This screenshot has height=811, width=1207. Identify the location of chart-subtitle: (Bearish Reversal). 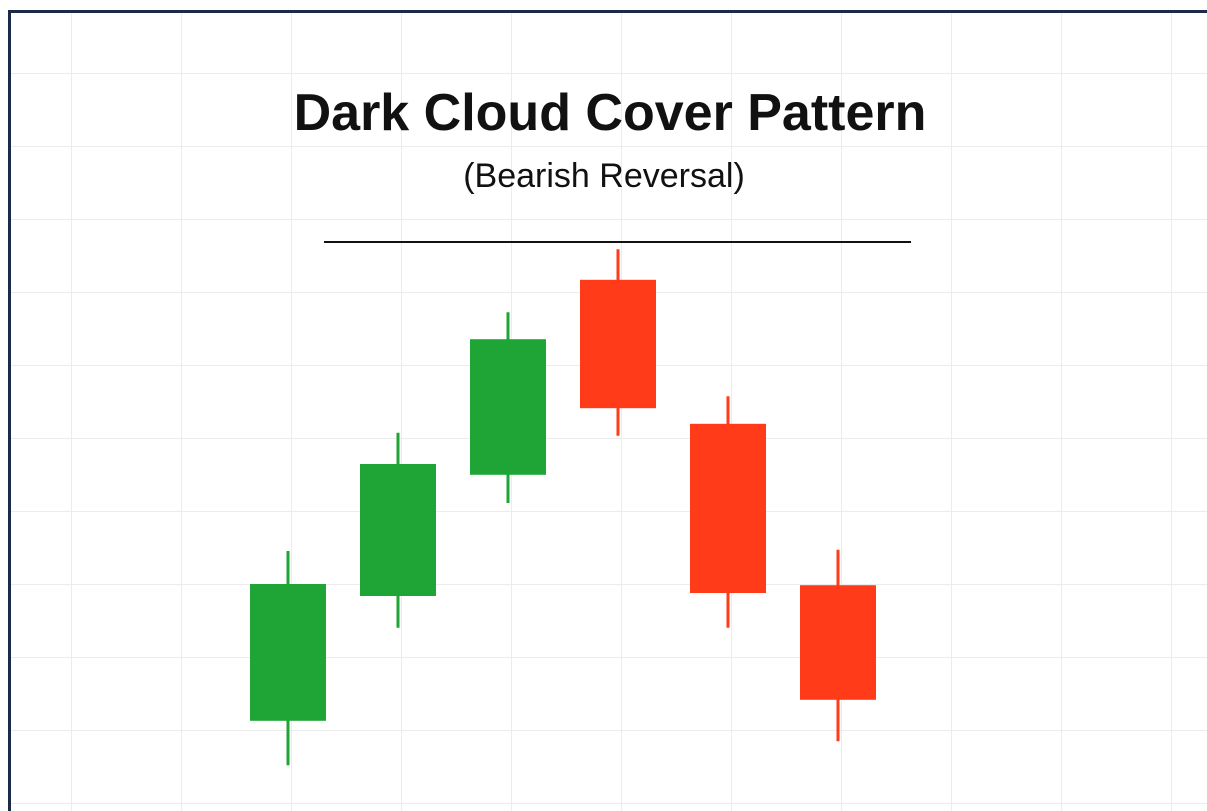
(604, 176).